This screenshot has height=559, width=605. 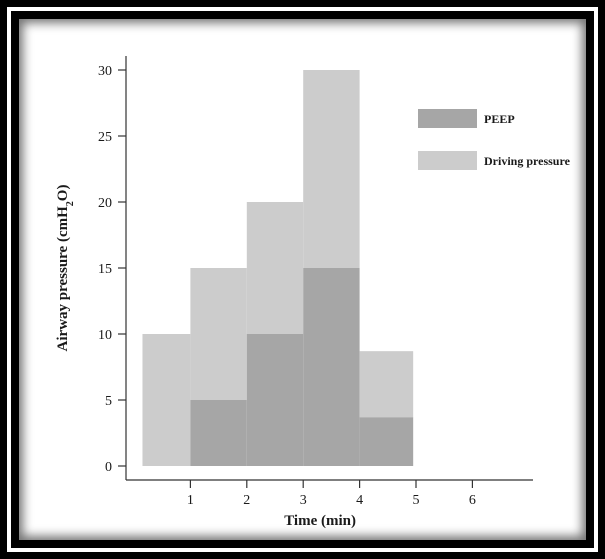 I want to click on y-axis-title-subscript: 2, so click(x=70, y=203).